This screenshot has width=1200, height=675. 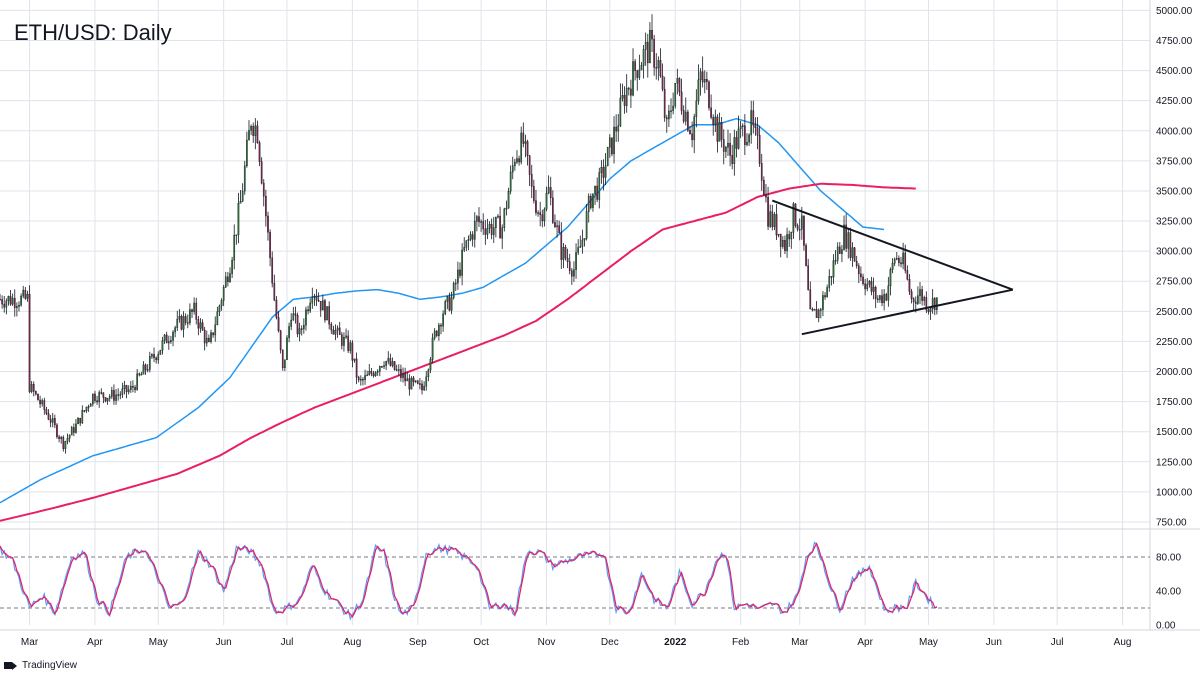 I want to click on footer-brand: TradingView, so click(x=40, y=665).